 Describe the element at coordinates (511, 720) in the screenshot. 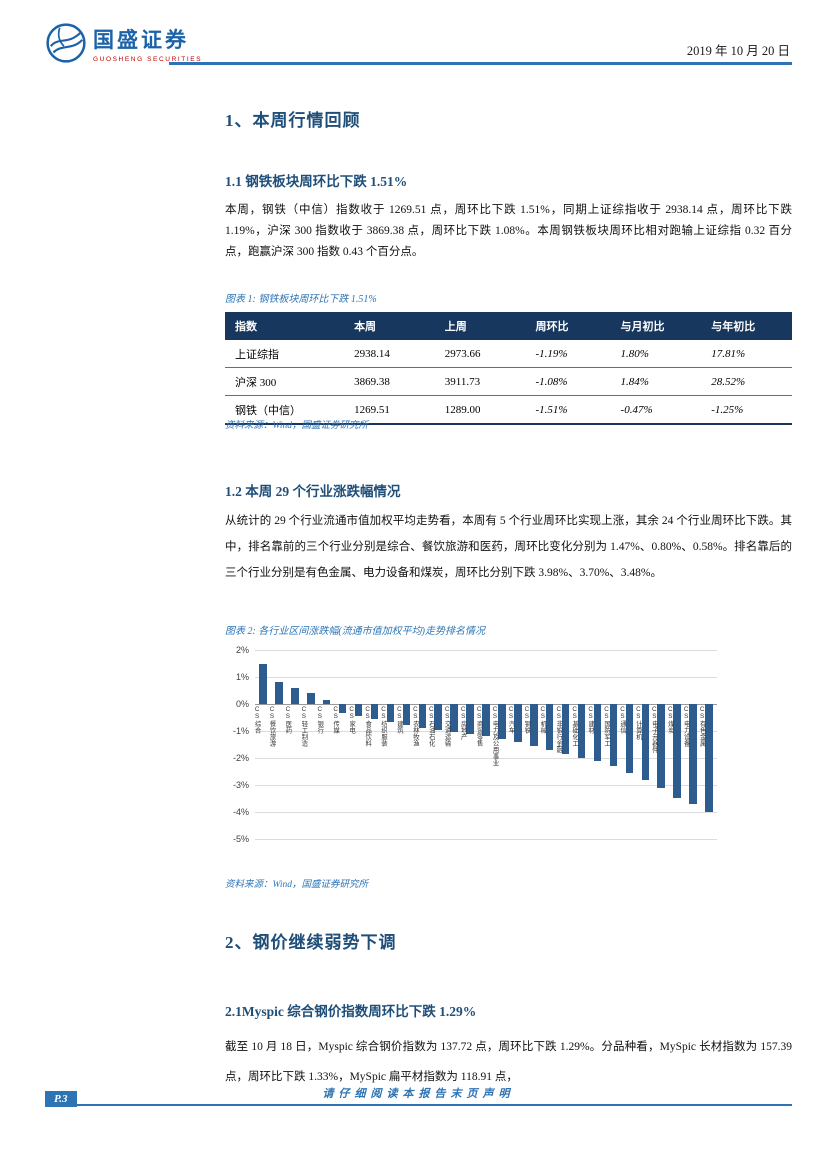

I see `chart-xtick-label: CS汽车` at that location.